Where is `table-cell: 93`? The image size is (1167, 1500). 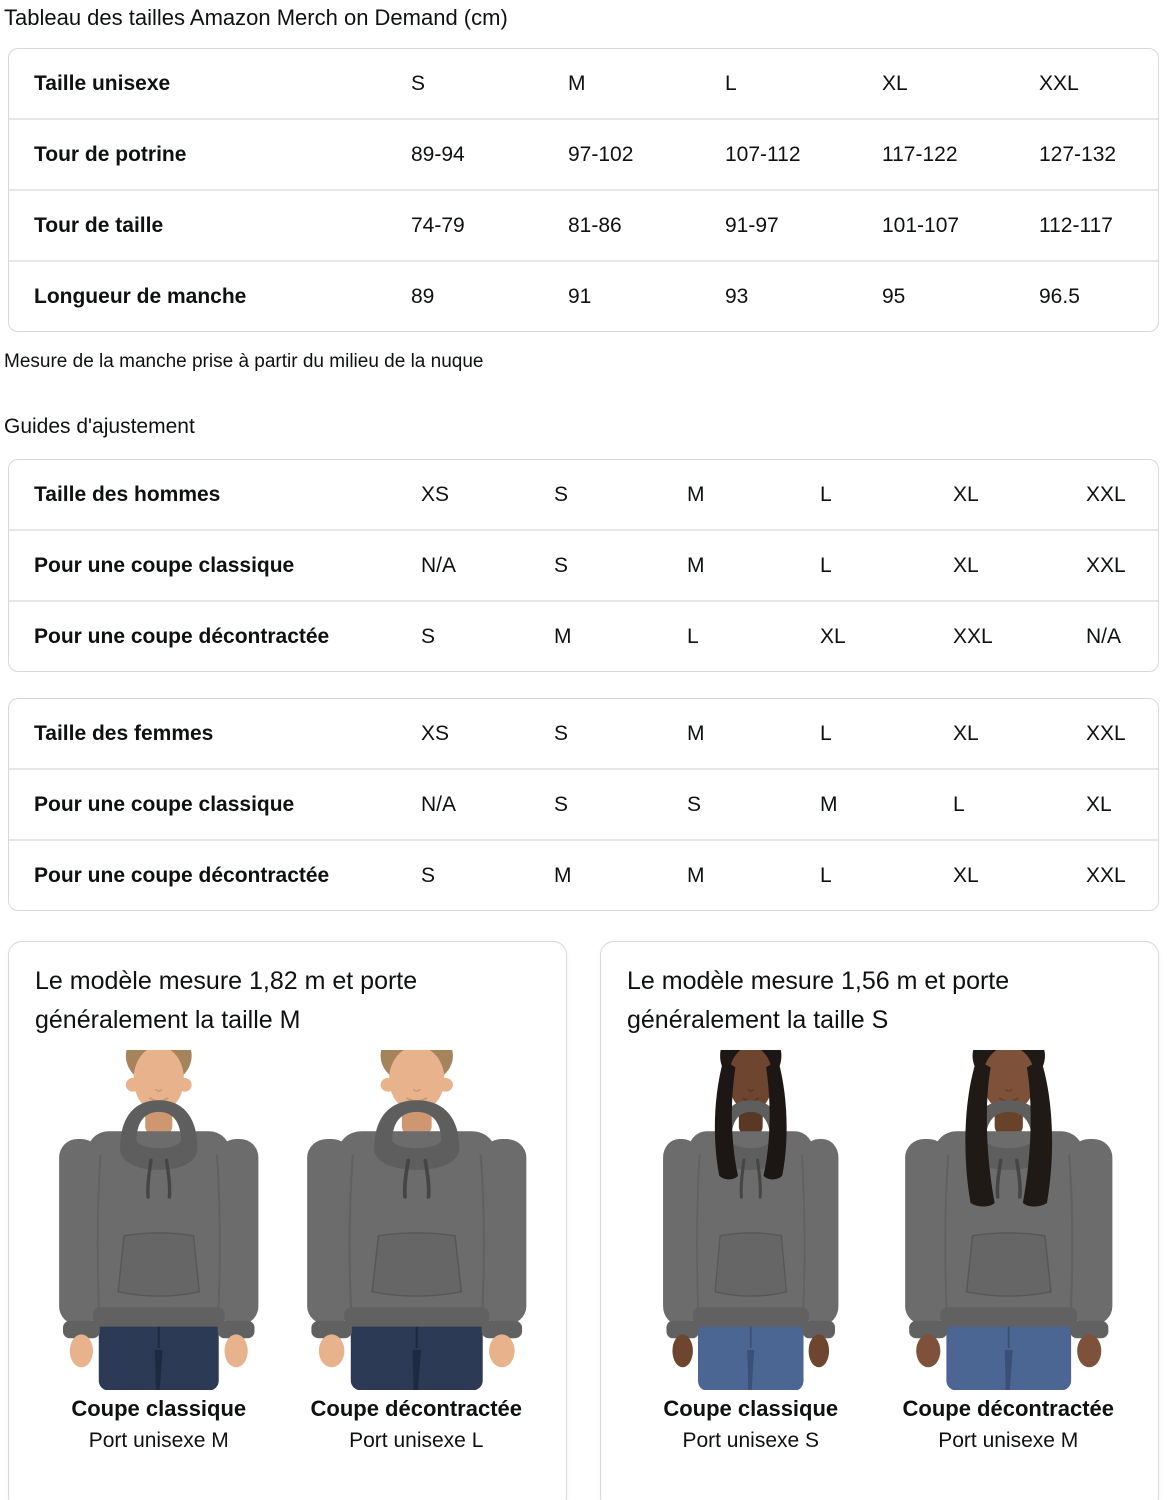
table-cell: 93 is located at coordinates (737, 296).